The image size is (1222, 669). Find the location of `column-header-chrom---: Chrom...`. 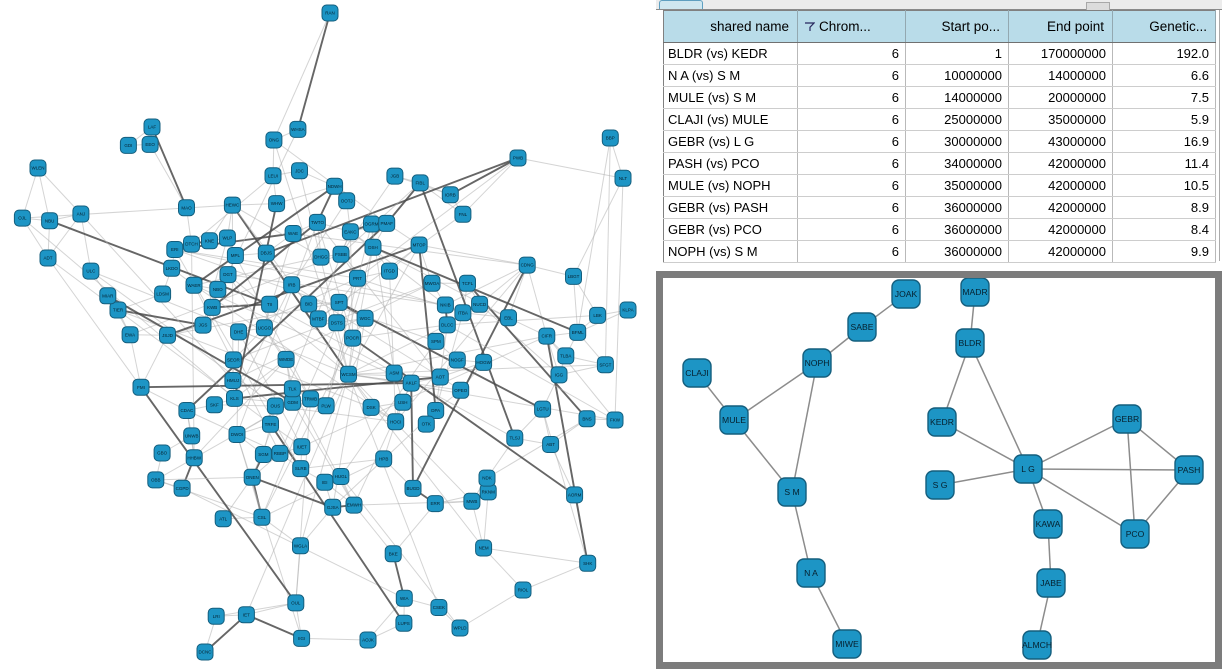

column-header-chrom---: Chrom... is located at coordinates (851, 26).